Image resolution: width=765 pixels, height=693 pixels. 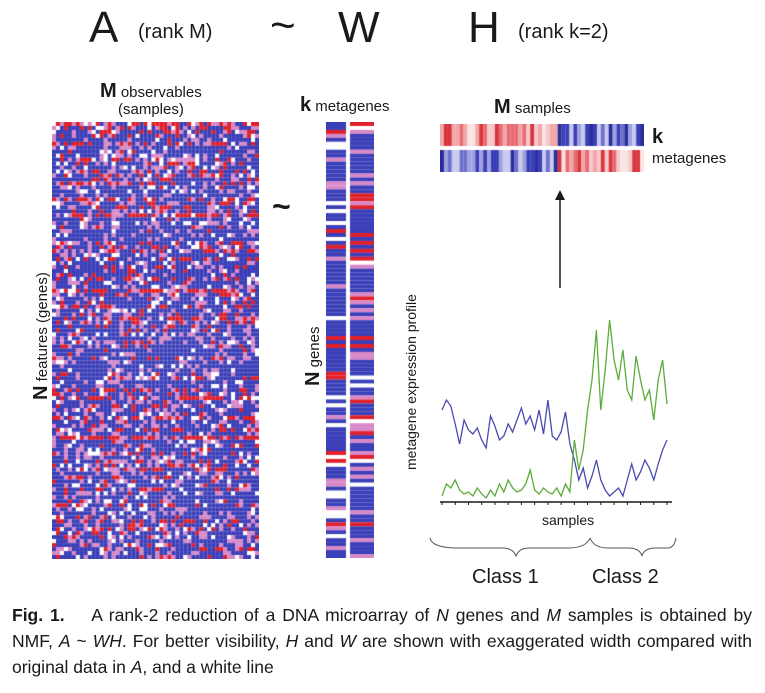 What do you see at coordinates (568, 520) in the screenshot?
I see `plot-xlabel: samples` at bounding box center [568, 520].